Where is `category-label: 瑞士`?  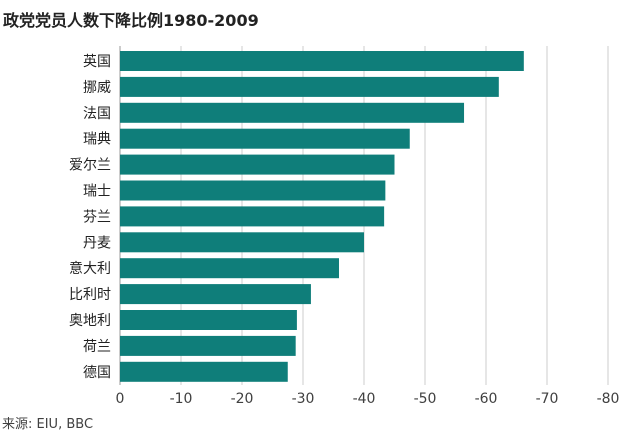
category-label: 瑞士 is located at coordinates (97, 192).